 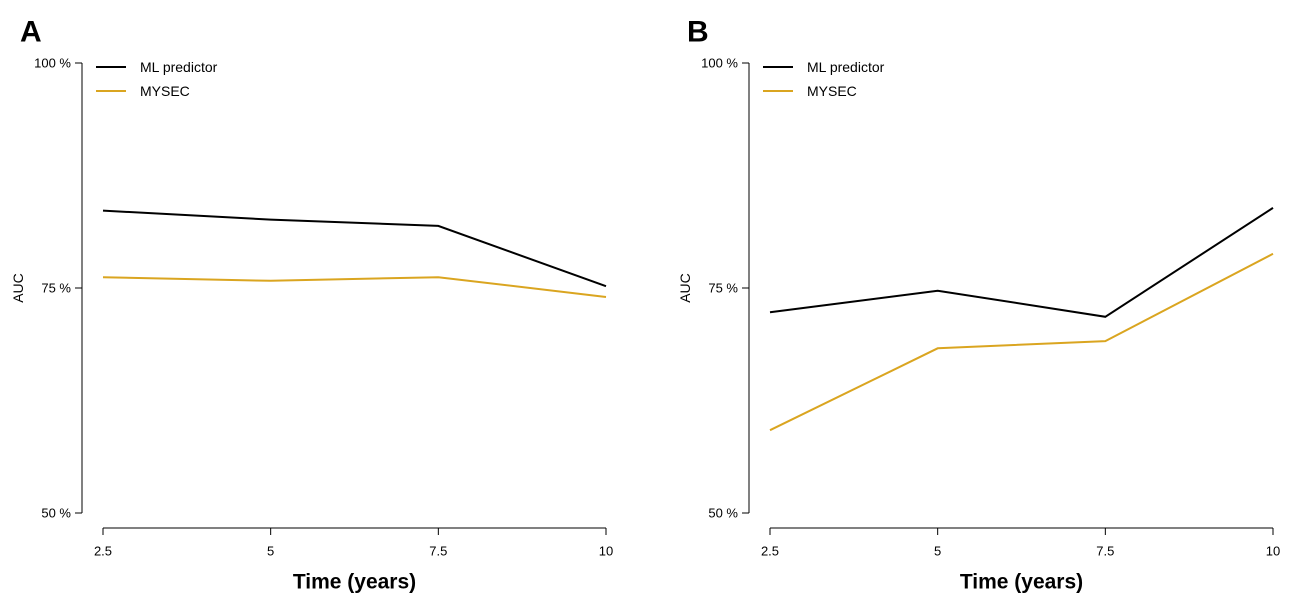 What do you see at coordinates (698, 32) in the screenshot?
I see `panel-label: B` at bounding box center [698, 32].